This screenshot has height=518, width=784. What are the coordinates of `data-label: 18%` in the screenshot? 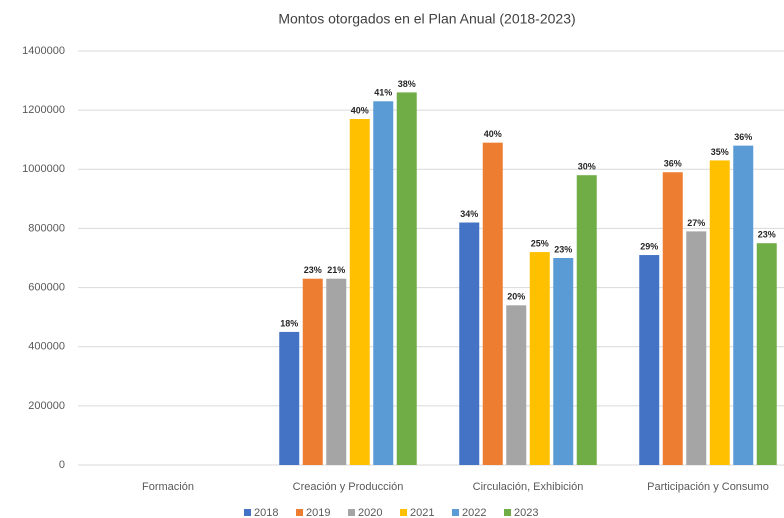 It's located at (289, 323).